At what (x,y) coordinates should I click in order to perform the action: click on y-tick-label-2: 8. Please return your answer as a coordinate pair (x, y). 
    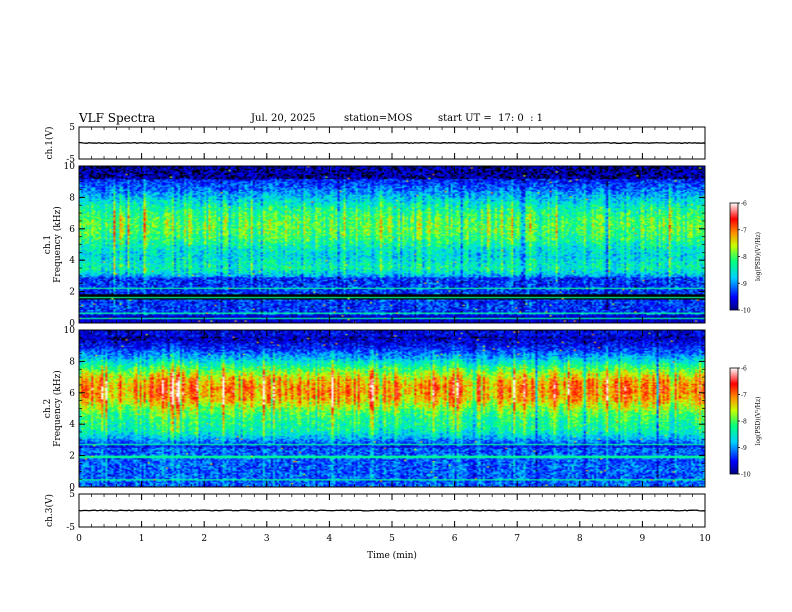
    Looking at the image, I should click on (72, 362).